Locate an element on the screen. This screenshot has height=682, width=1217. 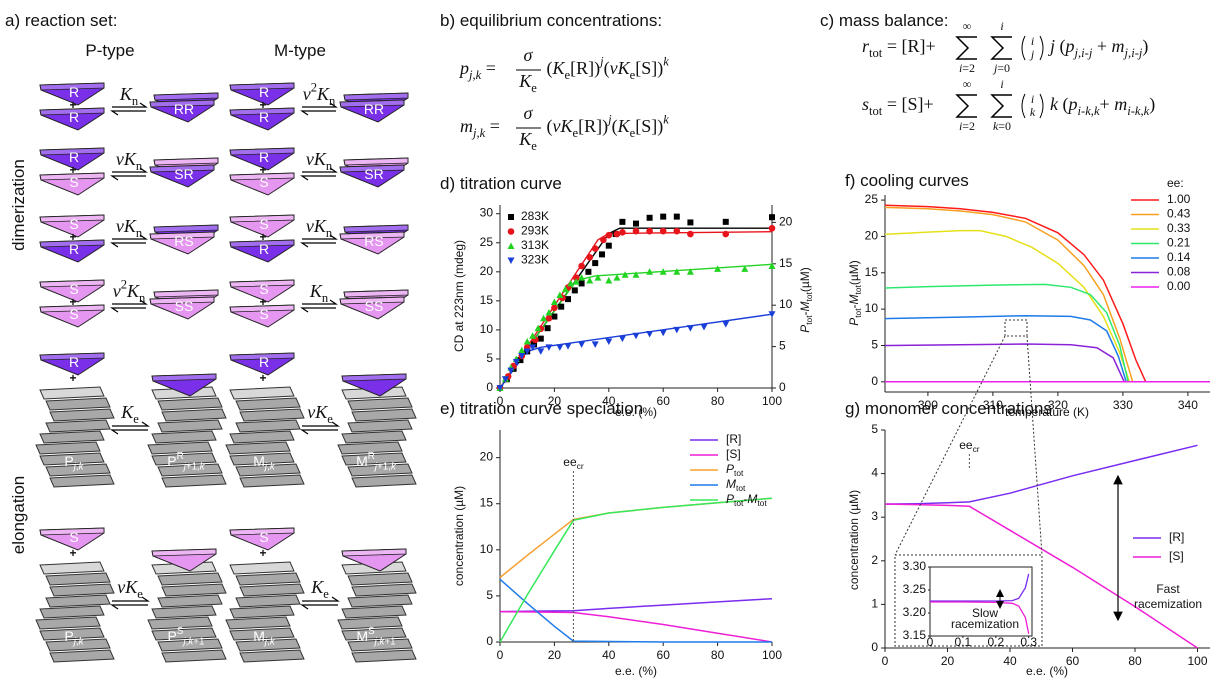
legend-label: 0.43 is located at coordinates (1179, 214).